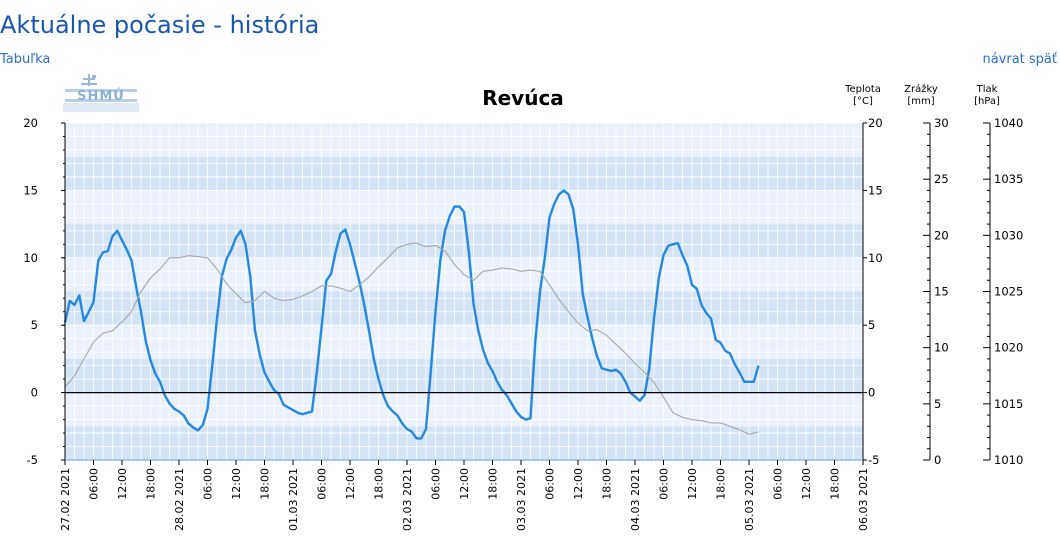  Describe the element at coordinates (920, 101) in the screenshot. I see `precip-axis-title: [mm]` at that location.